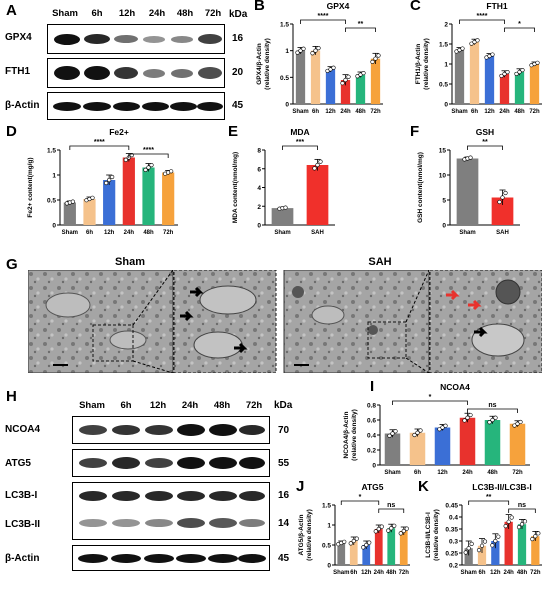  I want to click on lane-label: 12h, so click(127, 13).